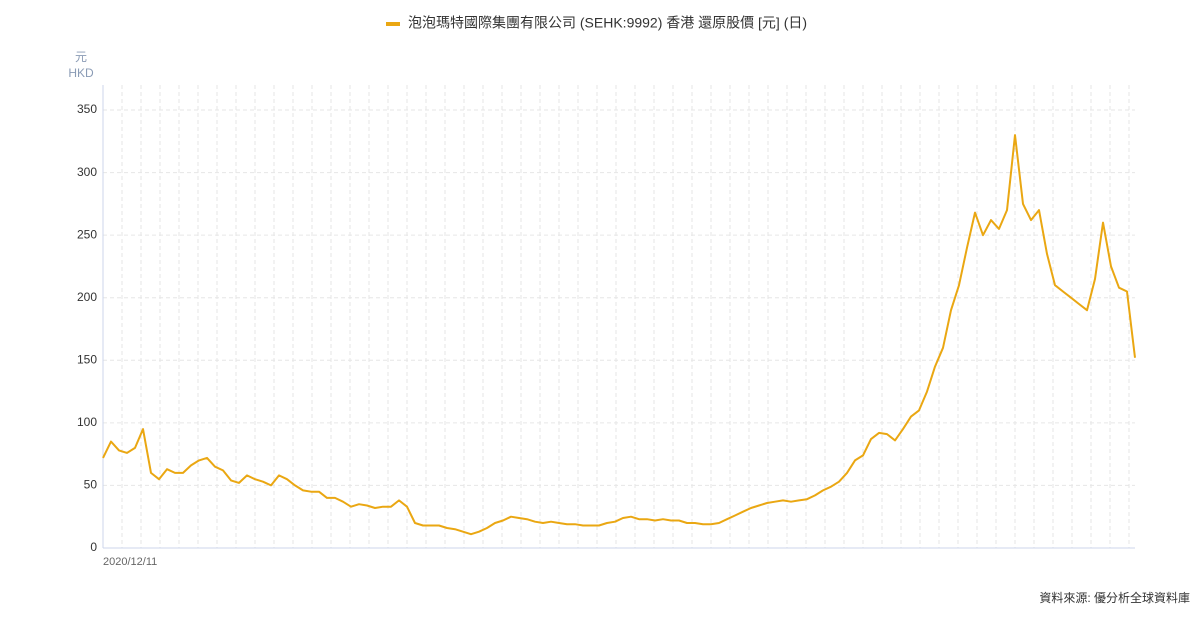 The height and width of the screenshot is (619, 1200). I want to click on y-tick-label: 150, so click(87, 359).